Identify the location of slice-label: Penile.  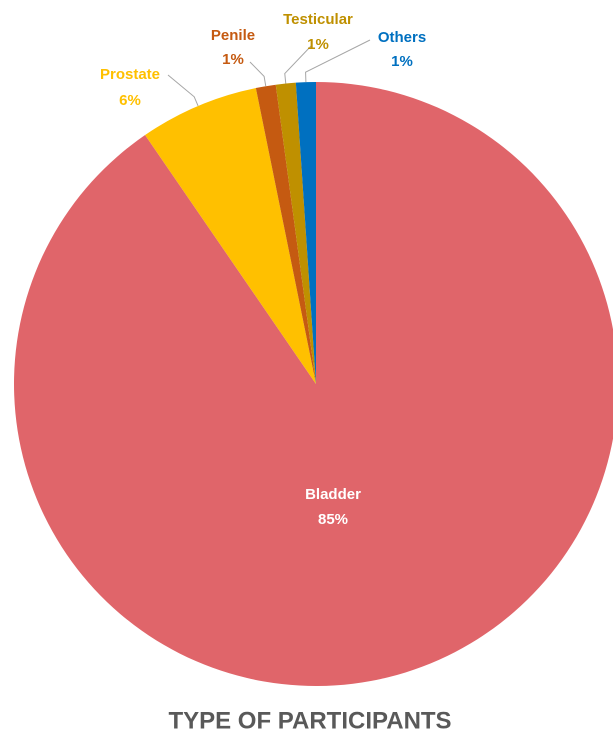
(233, 35).